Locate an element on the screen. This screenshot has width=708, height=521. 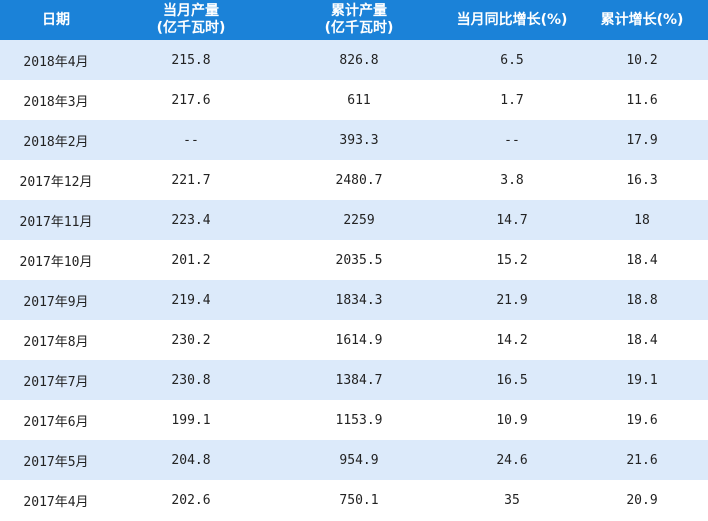
cell-monthly-output: -- is located at coordinates (191, 140).